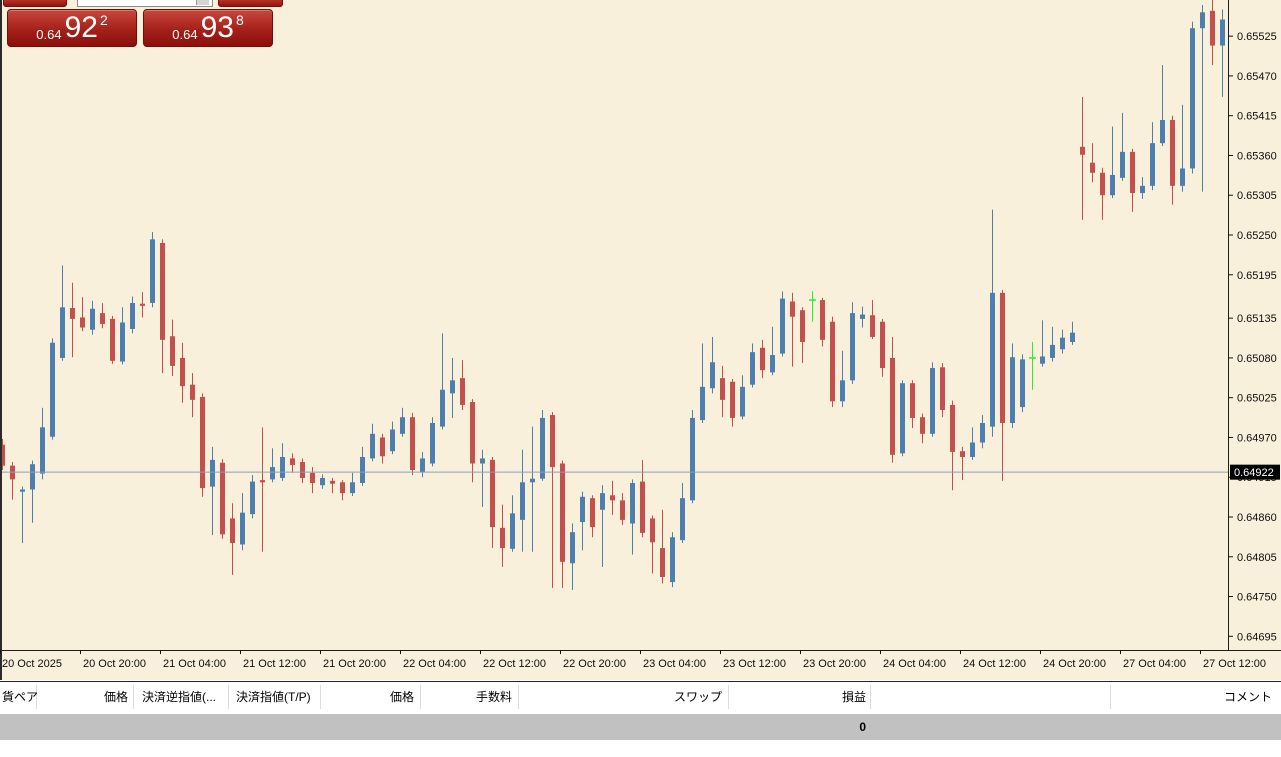 This screenshot has height=757, width=1281. What do you see at coordinates (81, 28) in the screenshot?
I see `sell-price-big: 92` at bounding box center [81, 28].